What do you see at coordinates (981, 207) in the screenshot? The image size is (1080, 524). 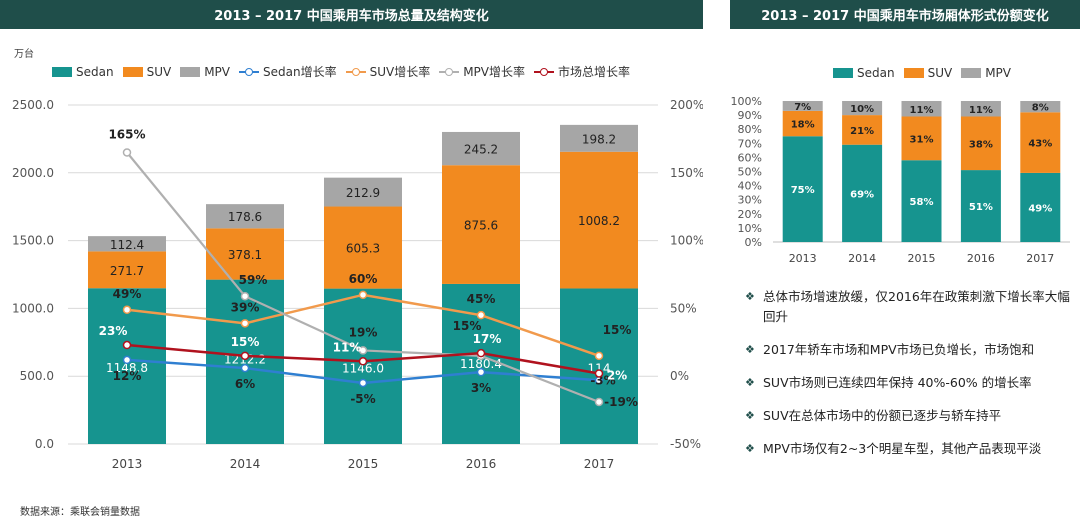 I see `share-value-label: 51%` at bounding box center [981, 207].